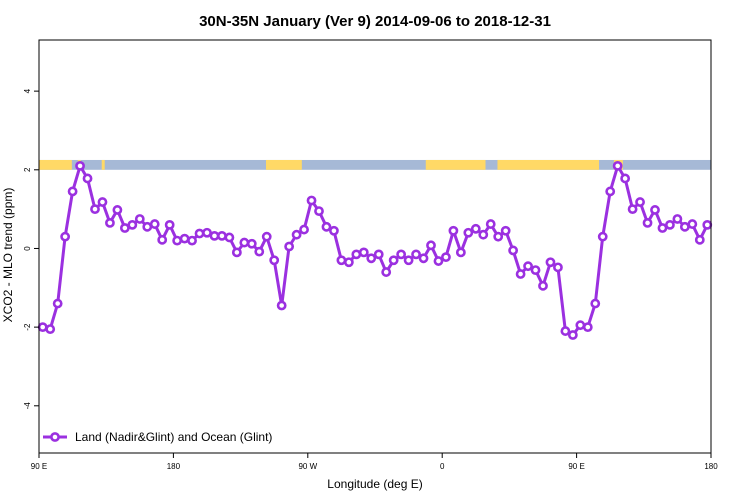 This screenshot has height=500, width=750. What do you see at coordinates (27, 169) in the screenshot?
I see `y-tick-label: 2` at bounding box center [27, 169].